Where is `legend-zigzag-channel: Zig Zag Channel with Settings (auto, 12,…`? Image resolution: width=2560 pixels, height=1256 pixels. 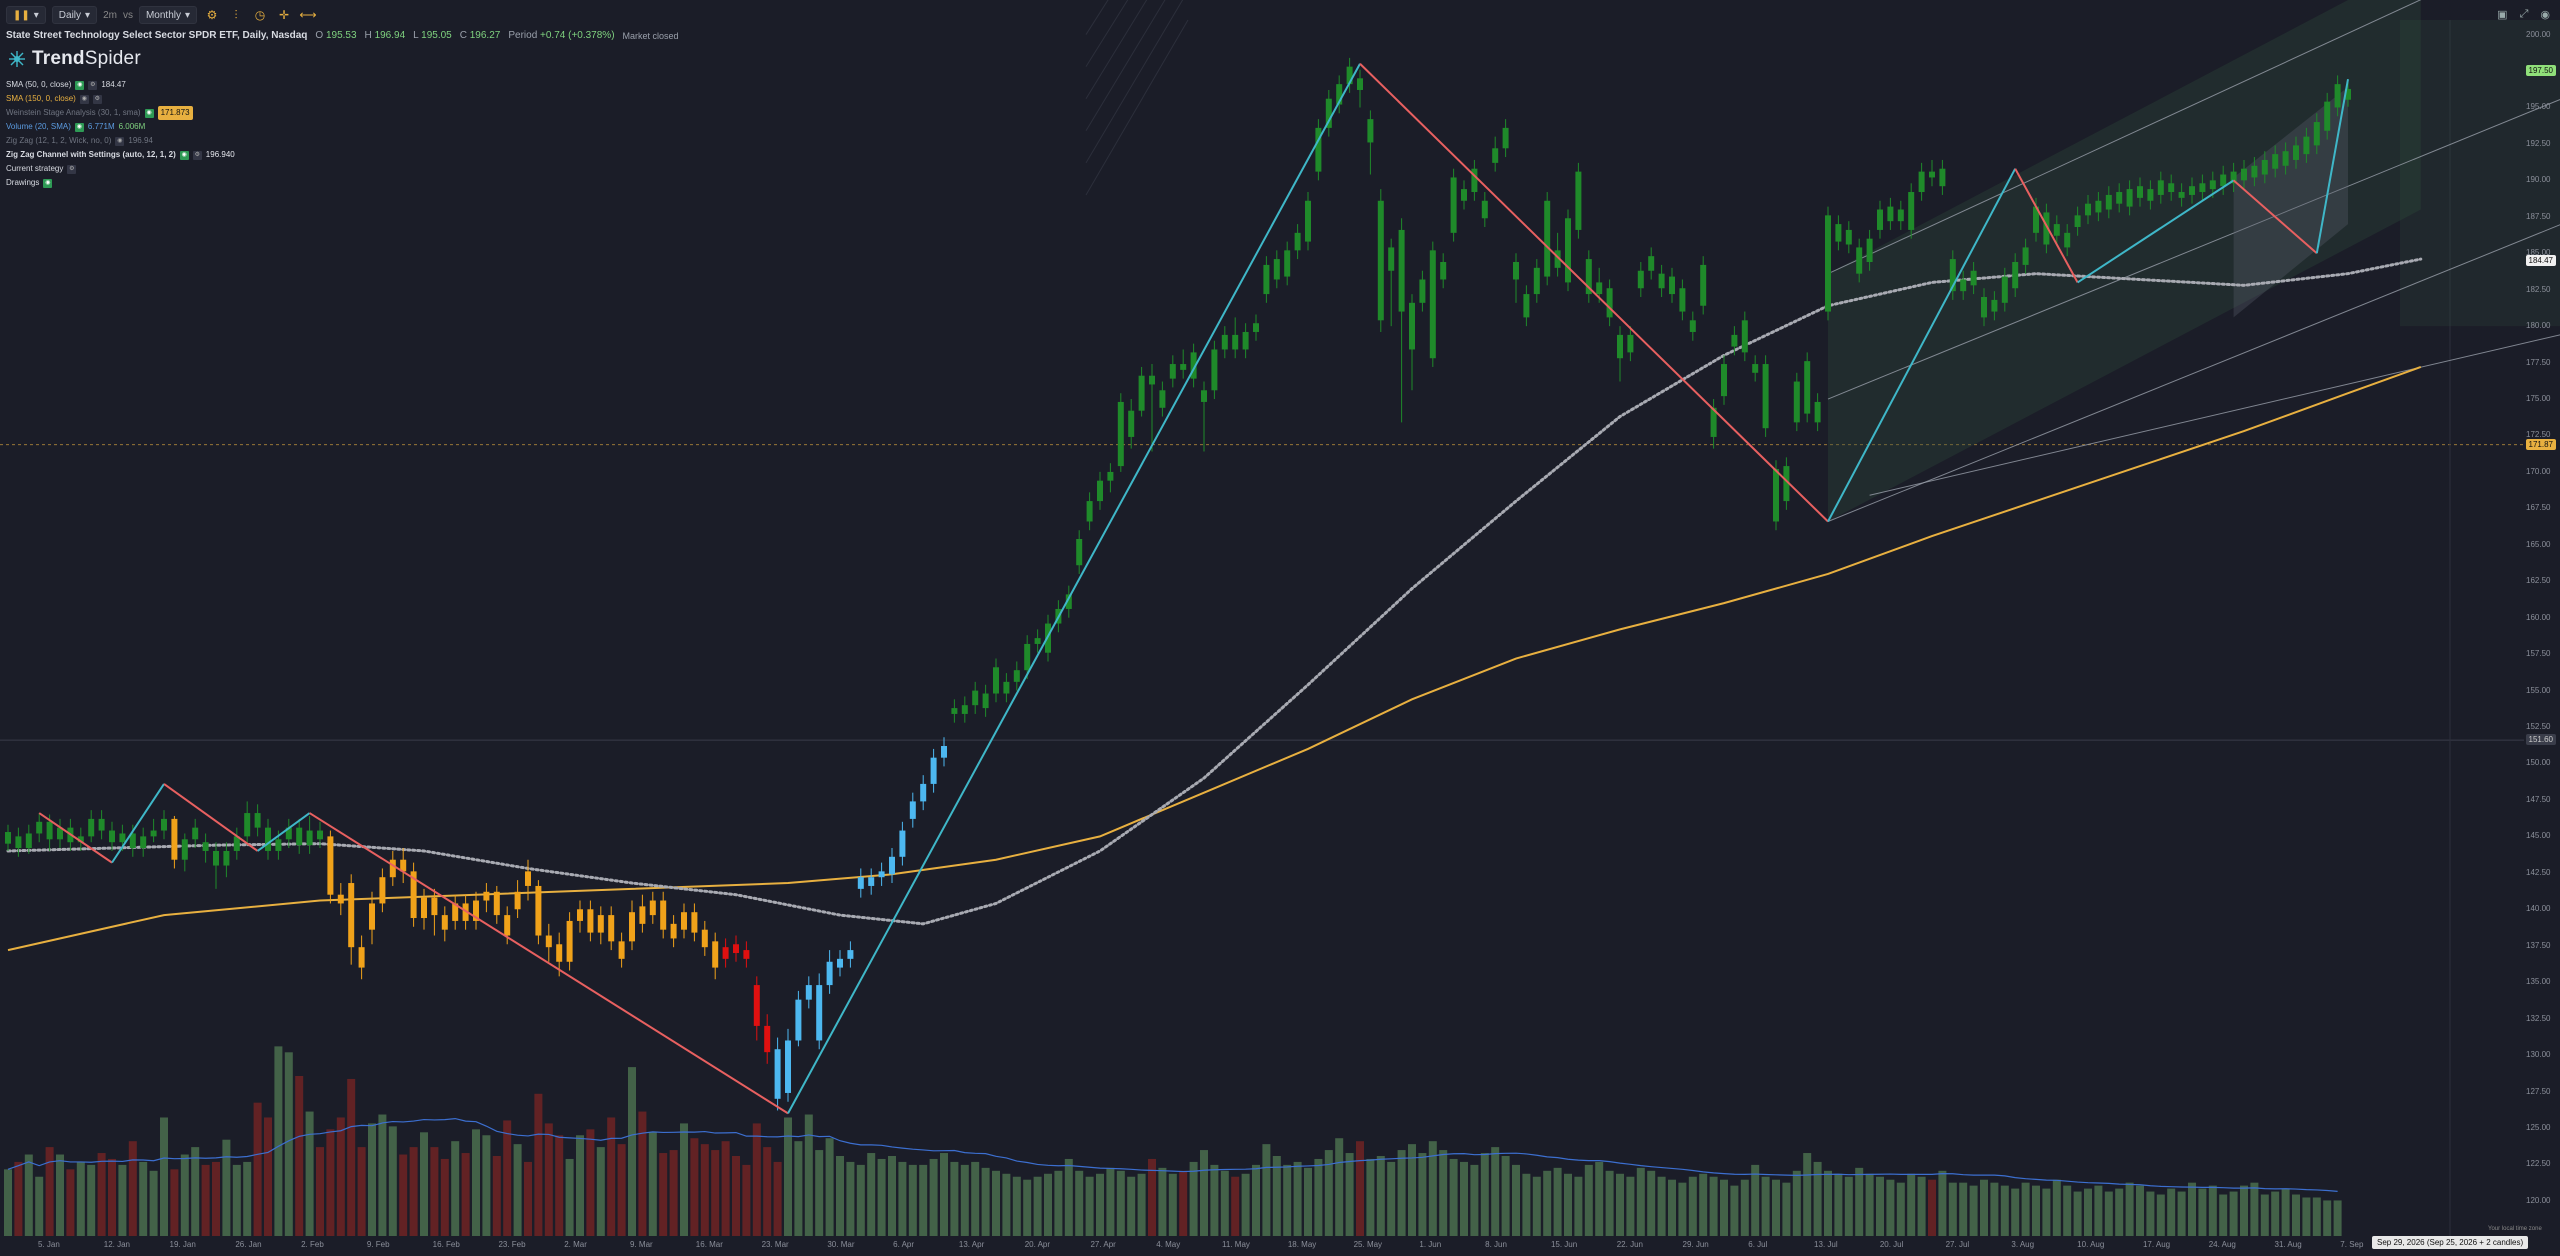 legend-zigzag-channel: Zig Zag Channel with Settings (auto, 12,… is located at coordinates (120, 155).